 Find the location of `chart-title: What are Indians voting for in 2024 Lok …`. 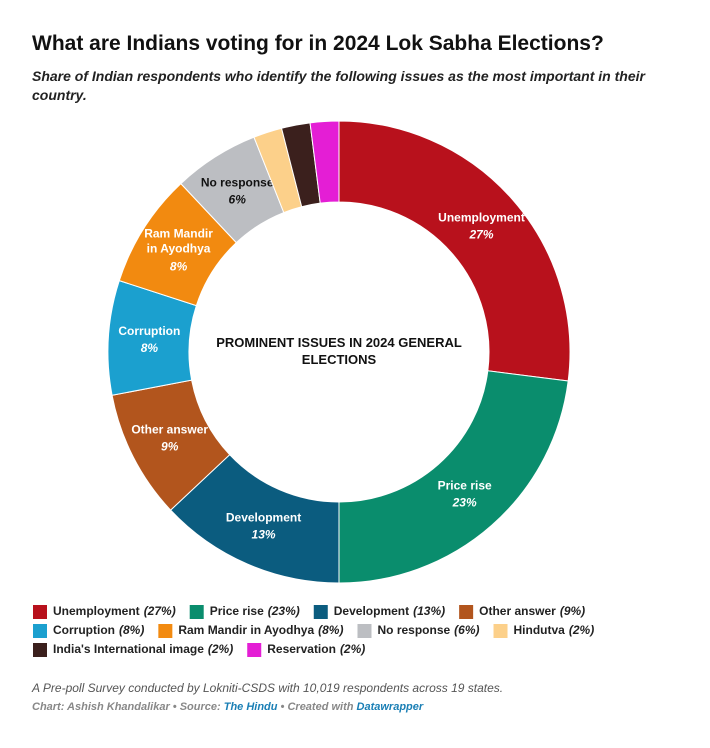

chart-title: What are Indians voting for in 2024 Lok … is located at coordinates (318, 43).